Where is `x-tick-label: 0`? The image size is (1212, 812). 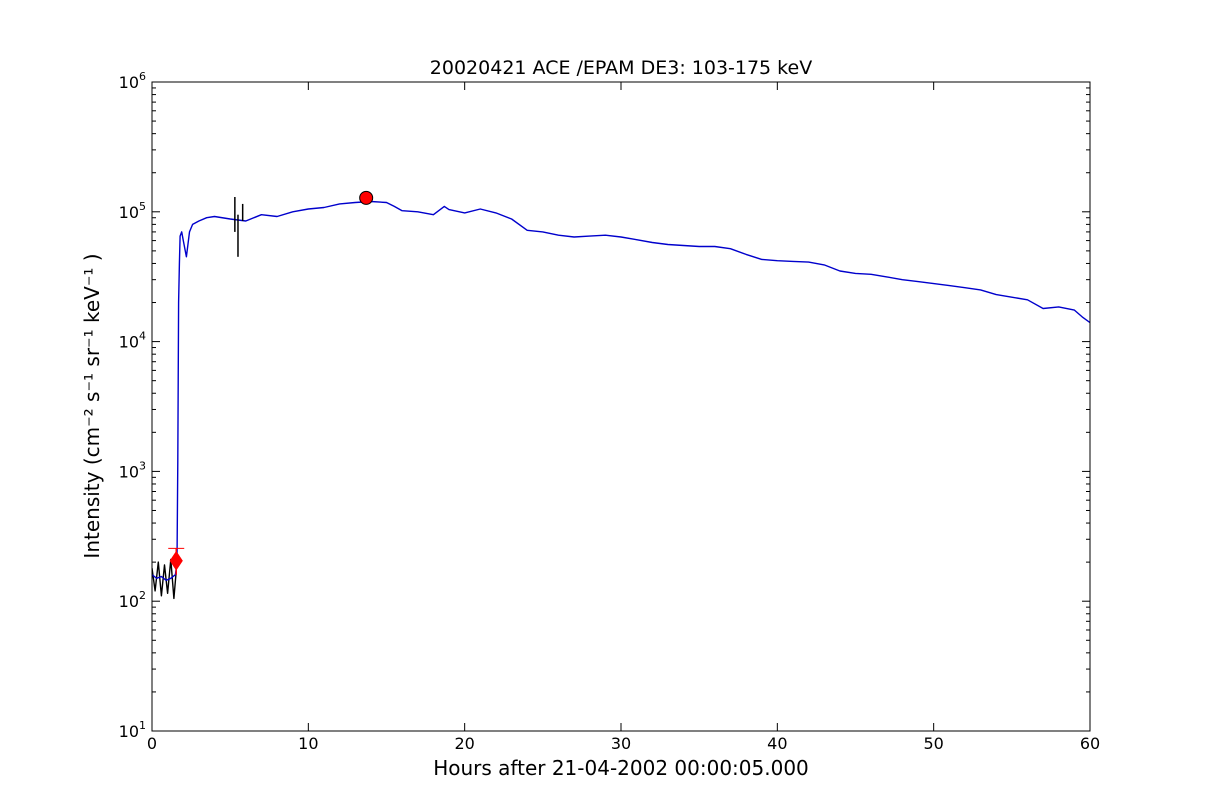 x-tick-label: 0 is located at coordinates (152, 743).